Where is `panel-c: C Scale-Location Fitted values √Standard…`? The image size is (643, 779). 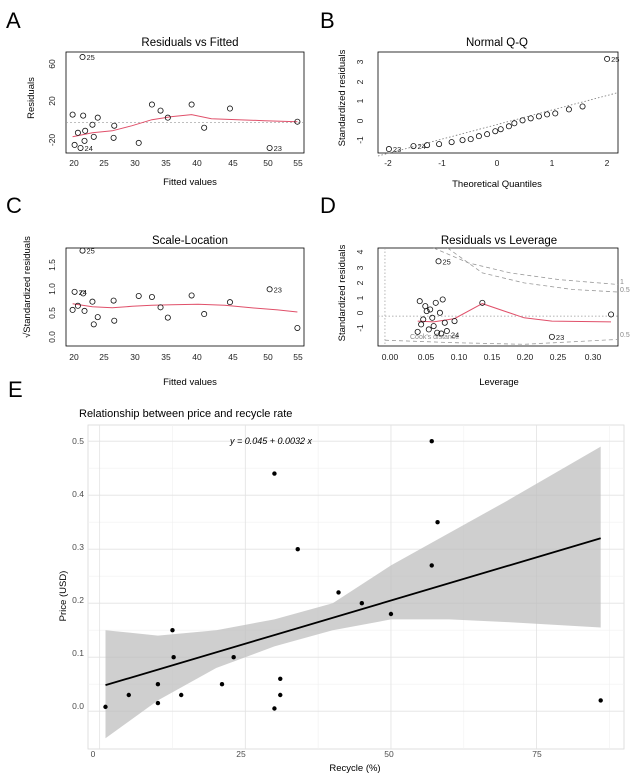 panel-c: C Scale-Location Fitted values √Standard… is located at coordinates (155, 290).